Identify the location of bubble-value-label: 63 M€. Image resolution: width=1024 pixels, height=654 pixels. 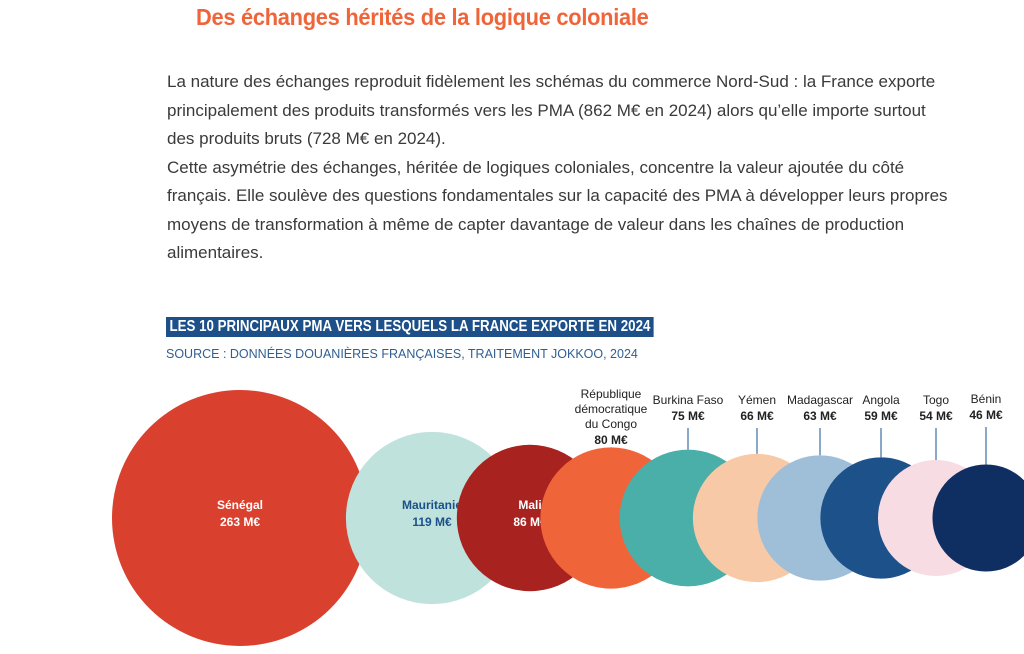
(820, 416).